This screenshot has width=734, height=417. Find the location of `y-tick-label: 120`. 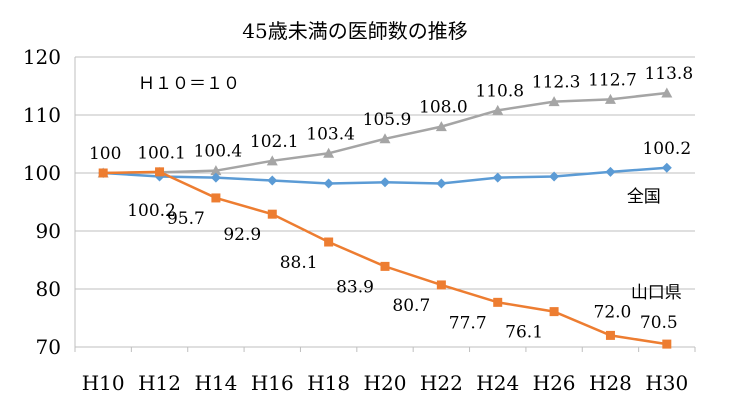

y-tick-label: 120 is located at coordinates (42, 57).